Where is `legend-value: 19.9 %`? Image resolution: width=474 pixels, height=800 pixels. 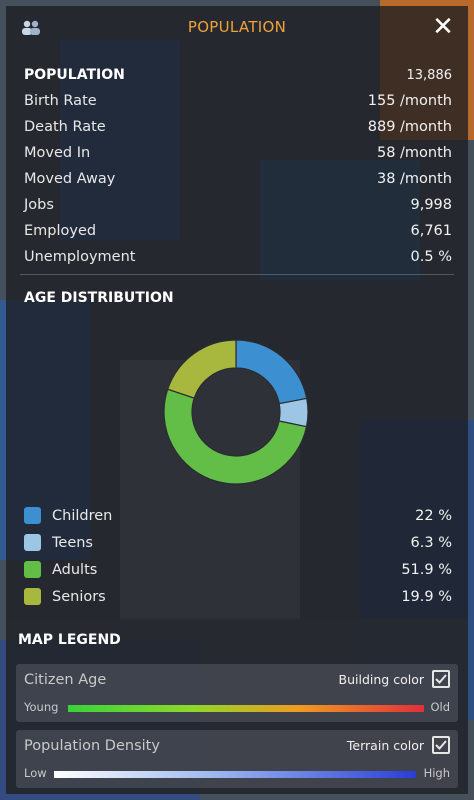
legend-value: 19.9 % is located at coordinates (426, 596).